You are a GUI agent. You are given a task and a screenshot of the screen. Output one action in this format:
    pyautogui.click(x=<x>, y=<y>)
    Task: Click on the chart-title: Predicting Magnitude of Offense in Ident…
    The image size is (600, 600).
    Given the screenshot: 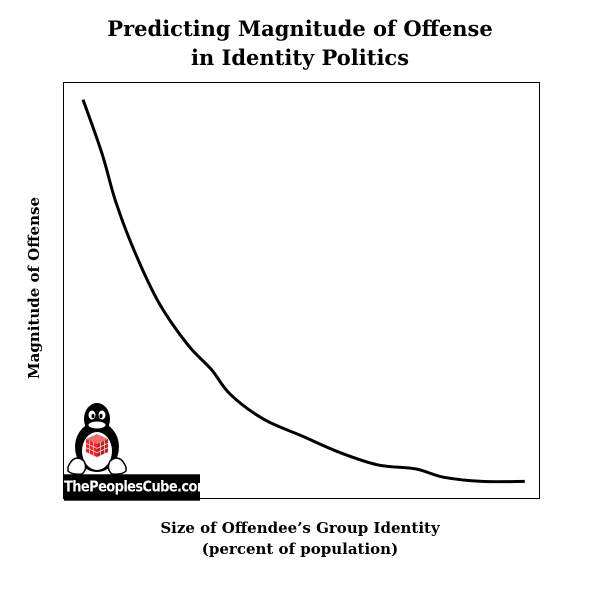 What is the action you would take?
    pyautogui.click(x=300, y=43)
    